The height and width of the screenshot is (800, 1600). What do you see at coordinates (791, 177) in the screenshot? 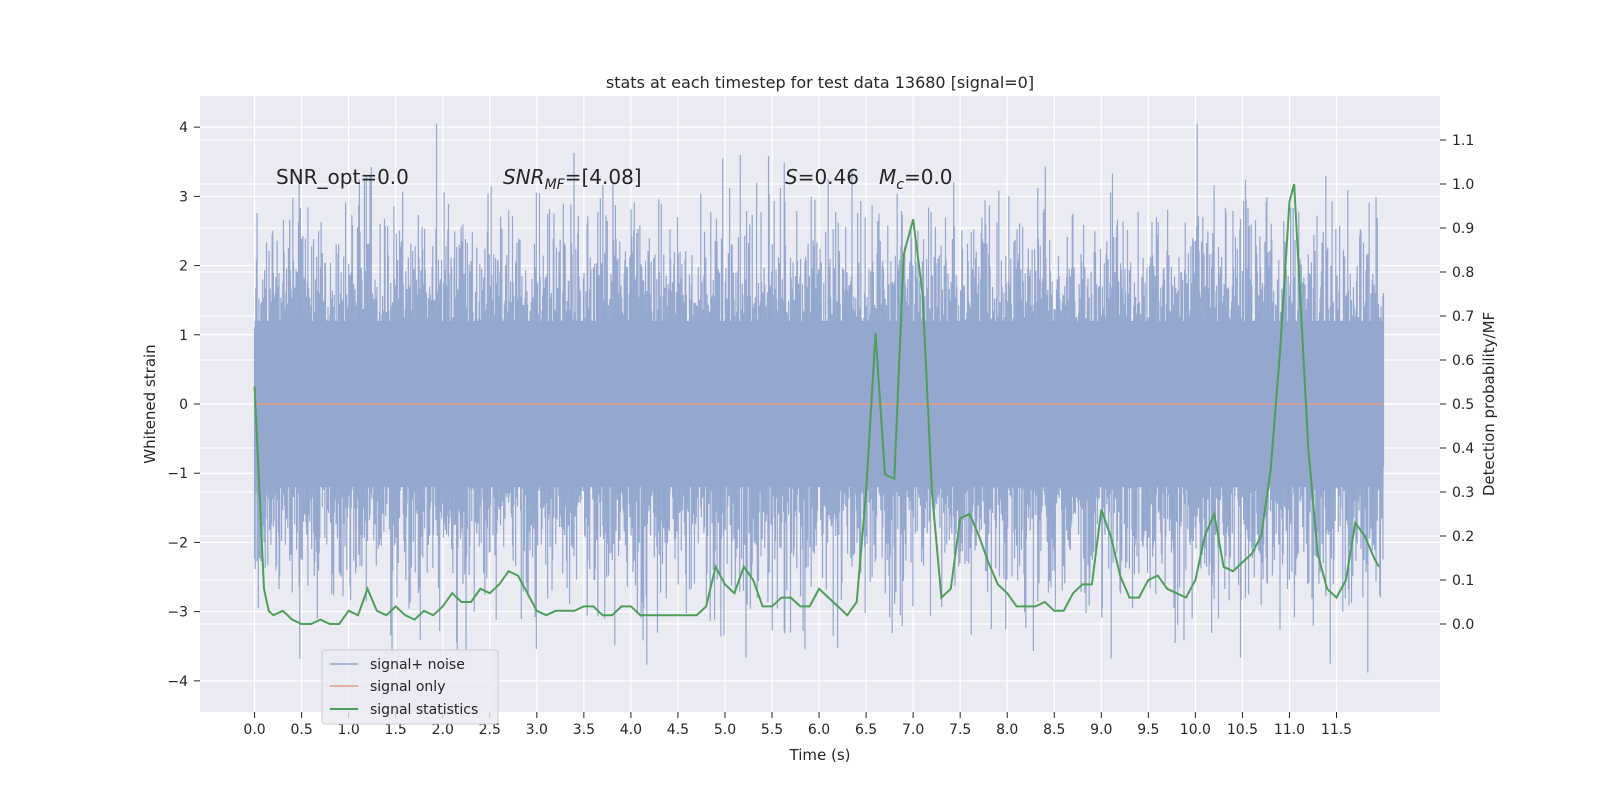
I see `s-name: S` at bounding box center [791, 177].